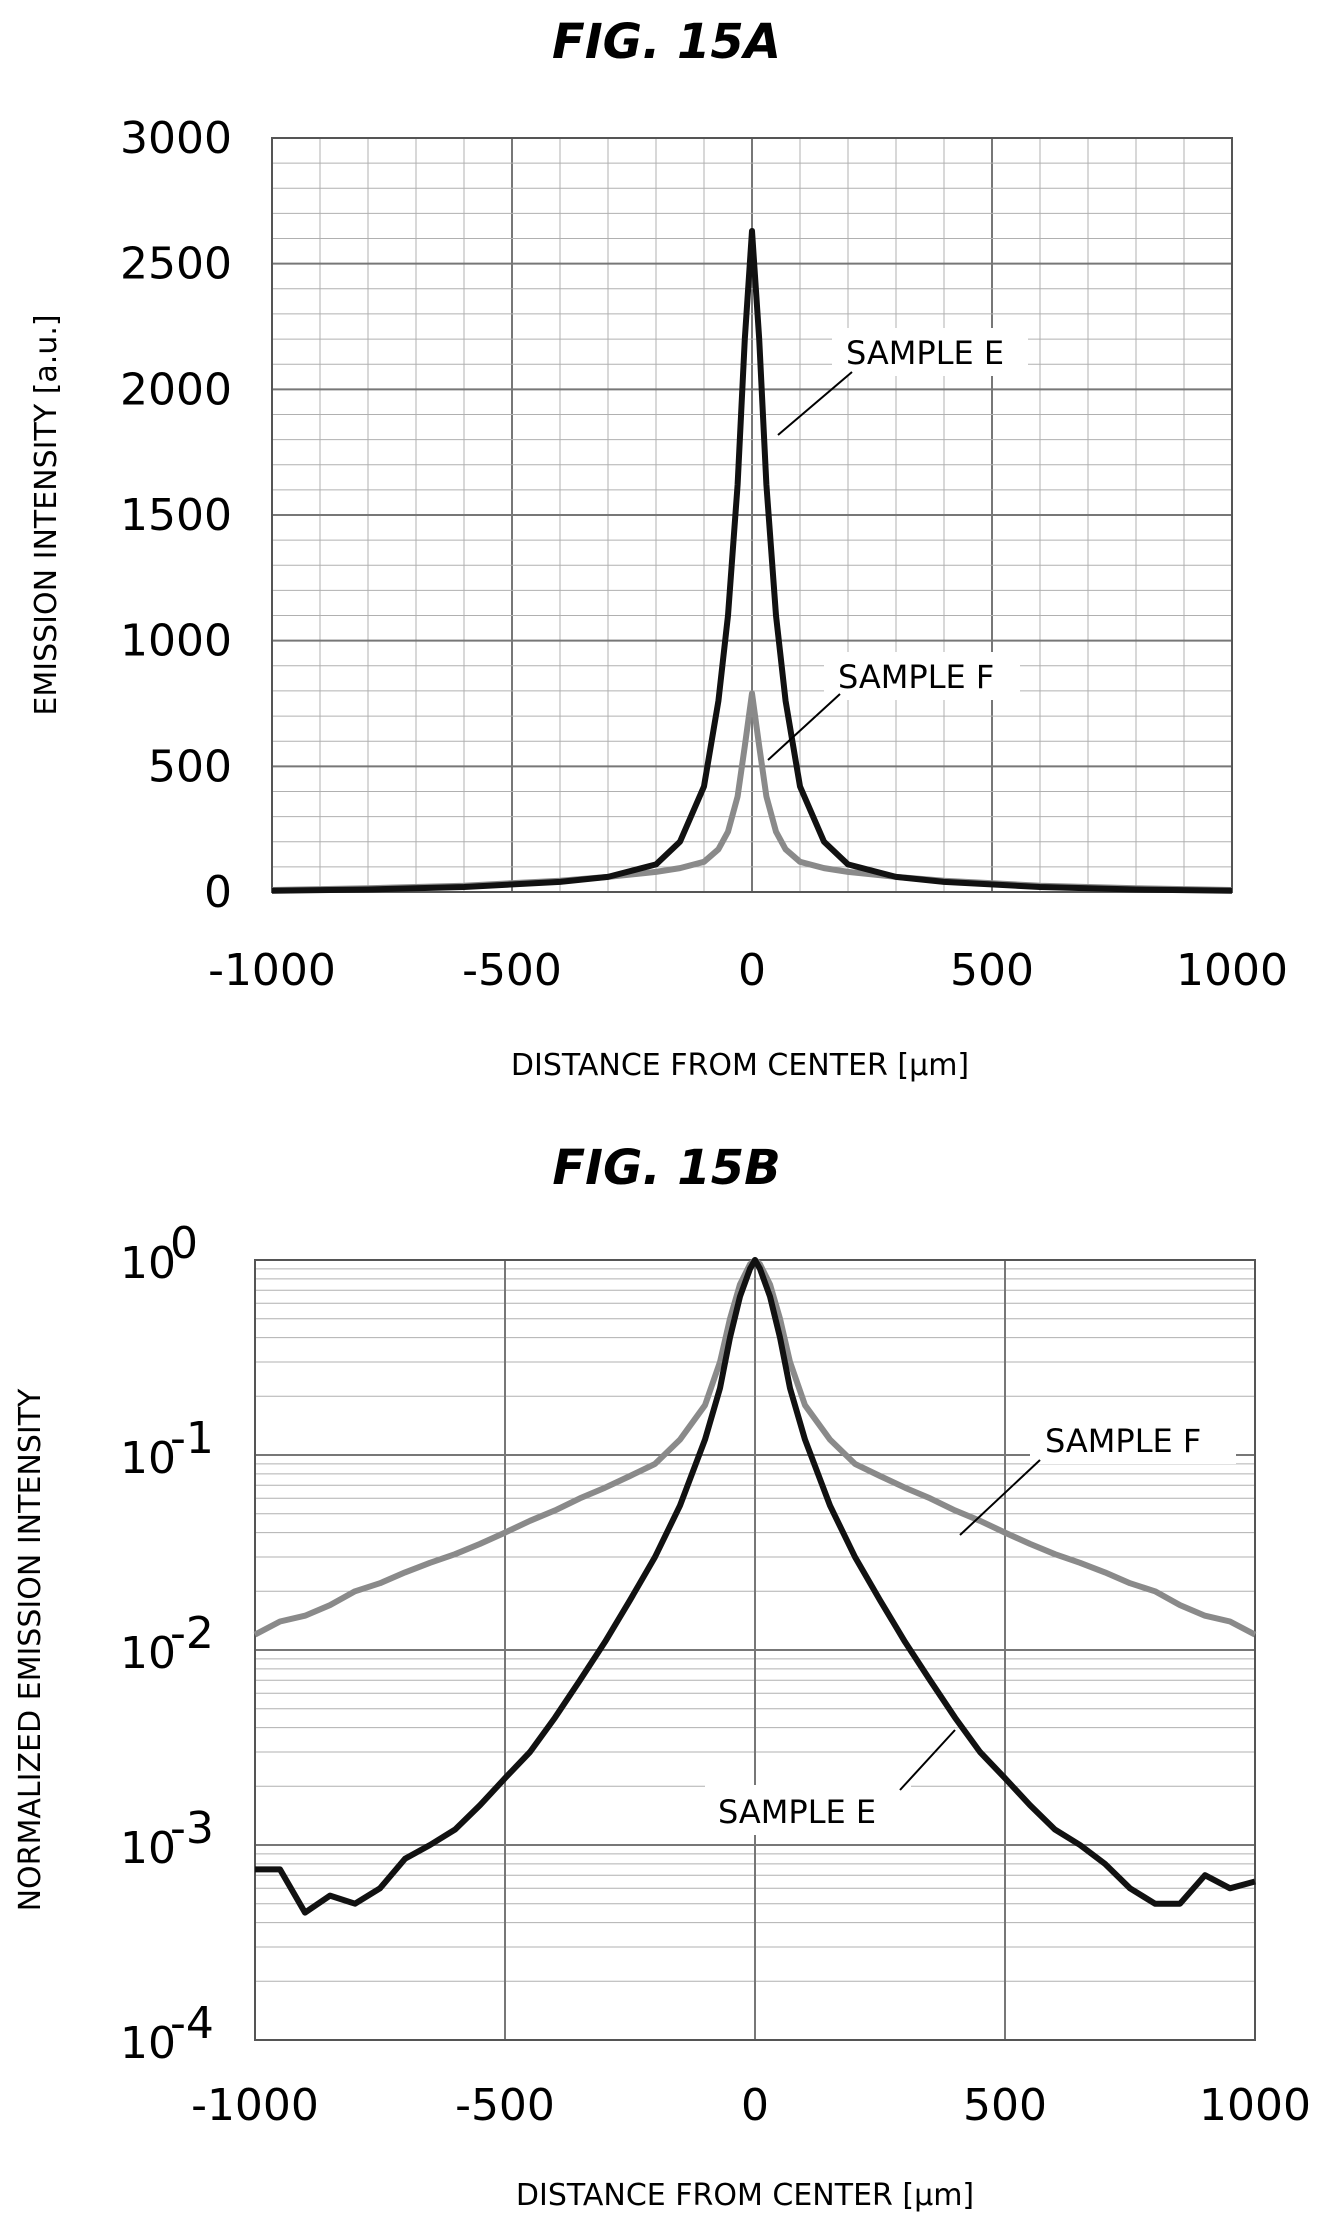 The width and height of the screenshot is (1333, 2225). What do you see at coordinates (184, 1243) in the screenshot?
I see `tick-exponent: 0` at bounding box center [184, 1243].